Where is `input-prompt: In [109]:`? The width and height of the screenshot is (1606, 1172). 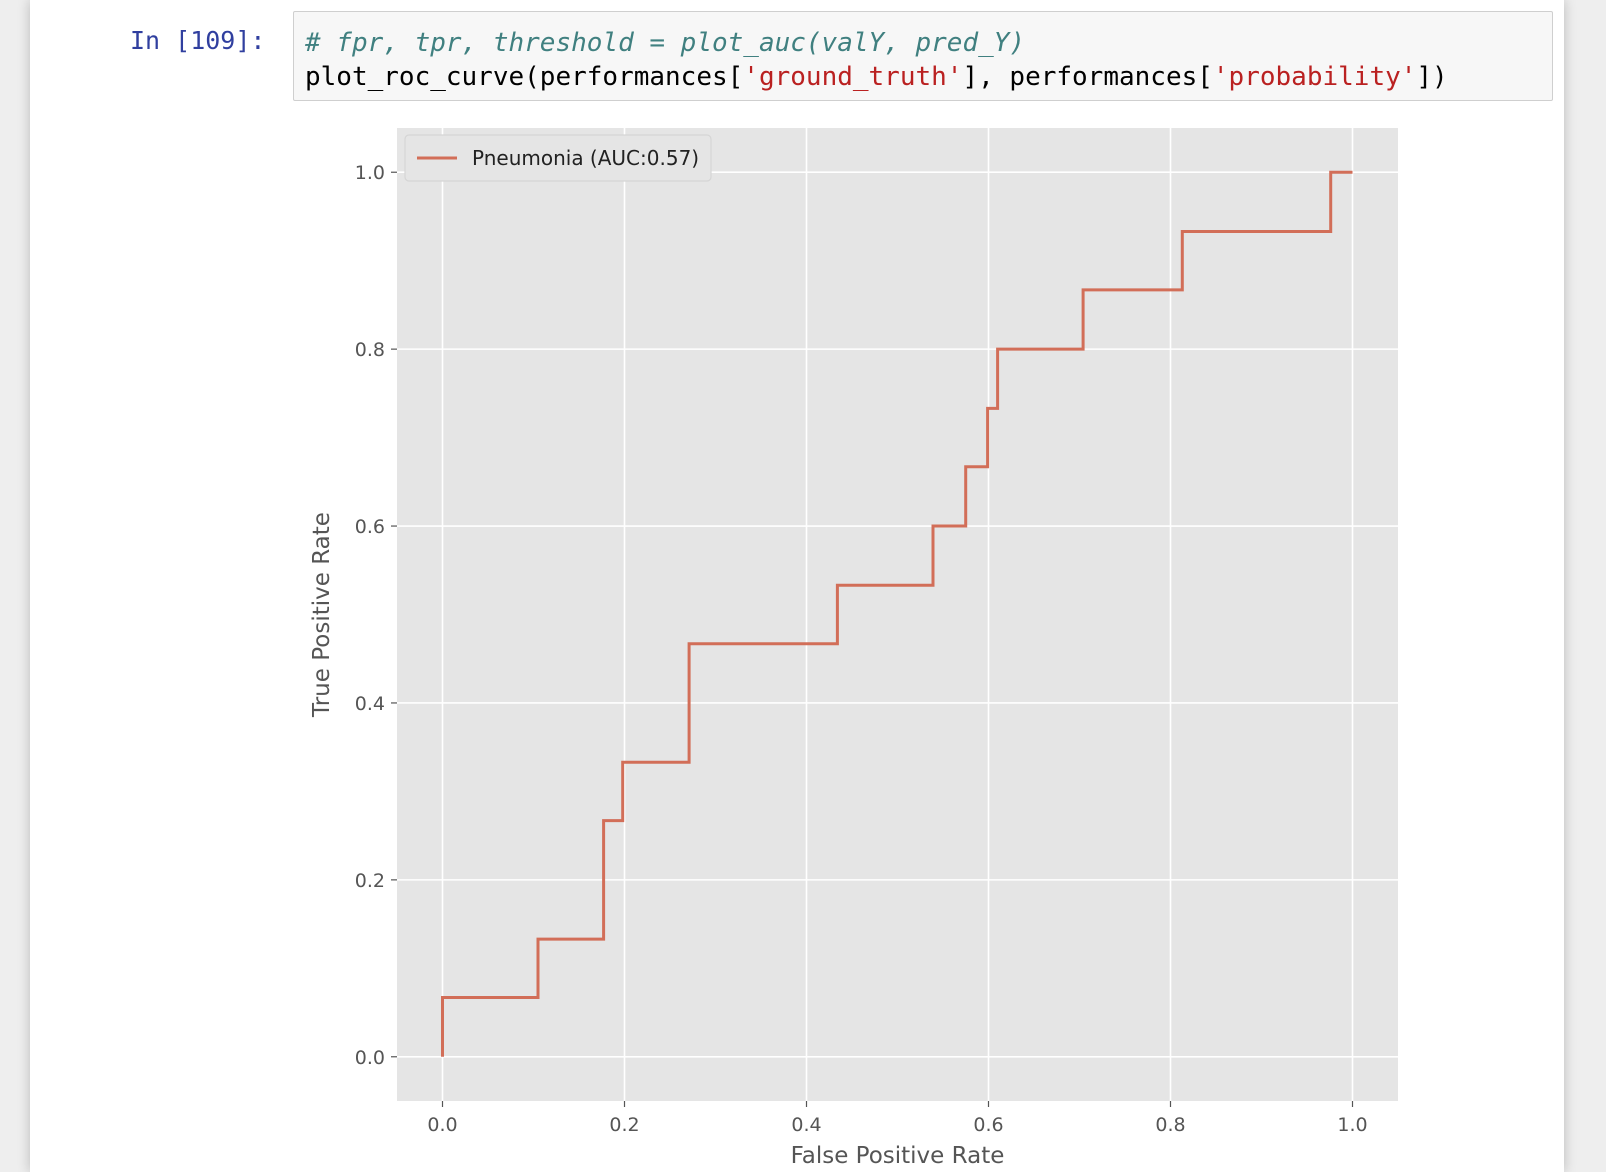
input-prompt: In [109]: is located at coordinates (198, 40).